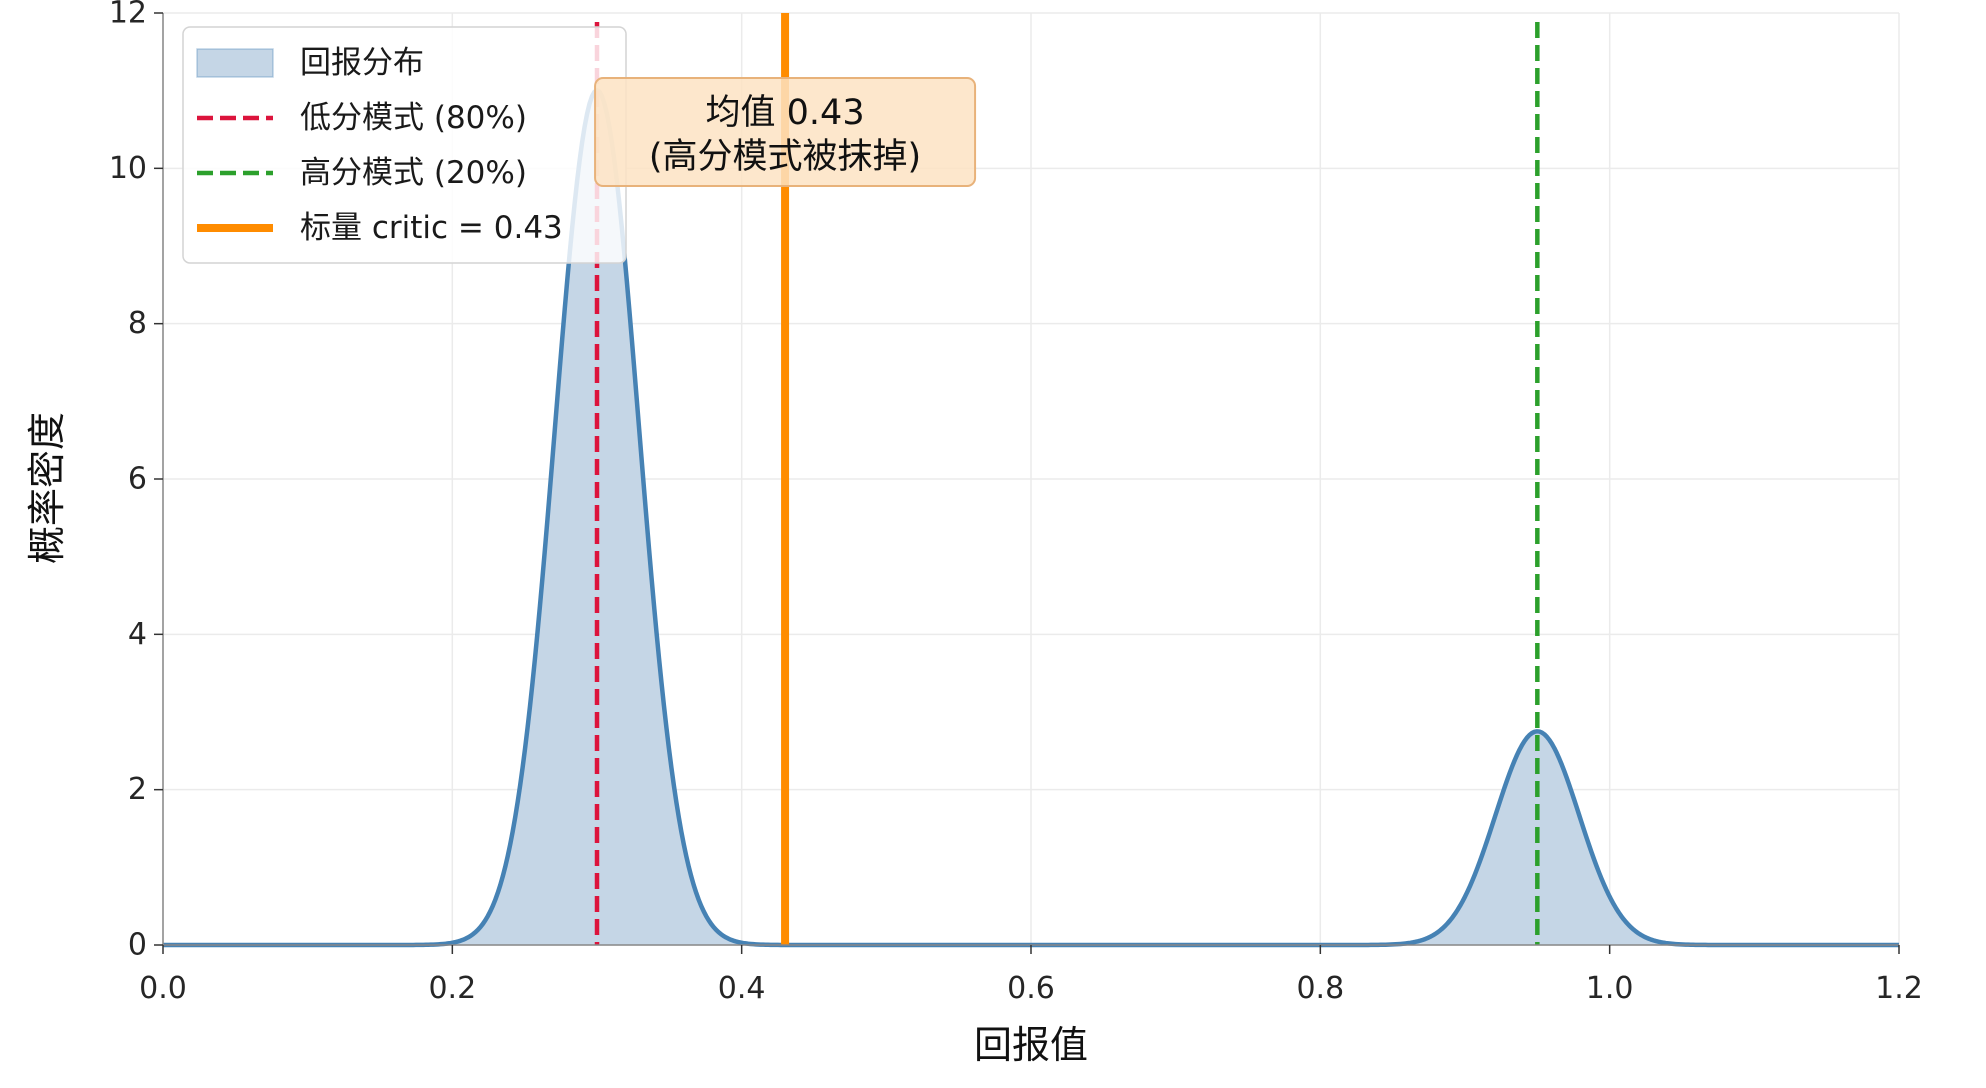 The height and width of the screenshot is (1088, 1986). I want to click on y-tick-label-5: 10, so click(128, 168).